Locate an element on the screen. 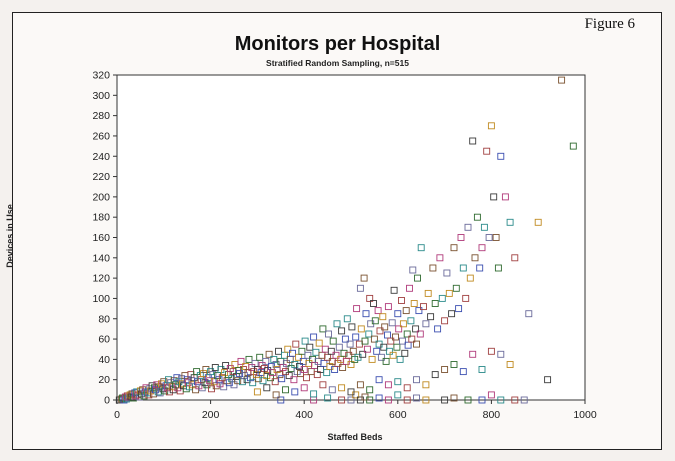 This screenshot has width=675, height=461. y-tick-label: 240 is located at coordinates (101, 157).